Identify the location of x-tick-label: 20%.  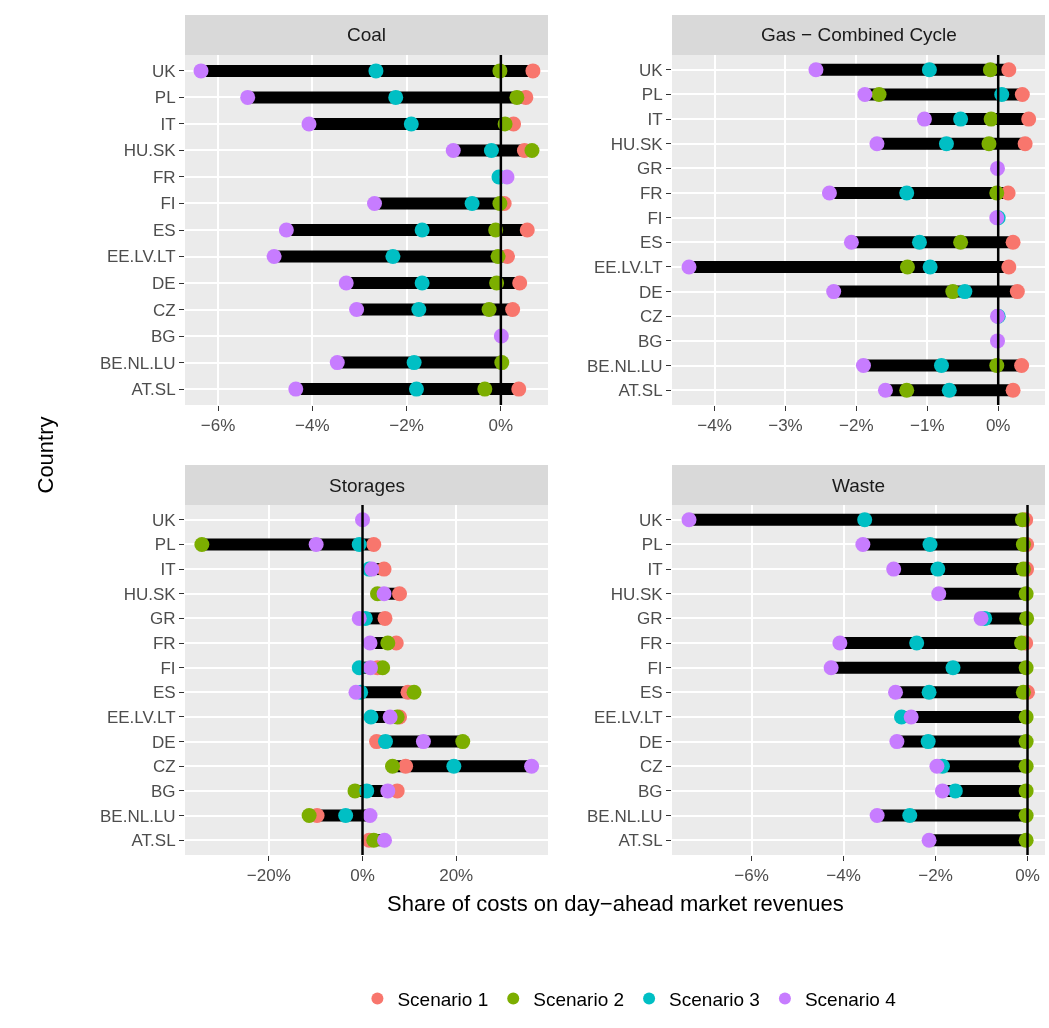
(456, 876).